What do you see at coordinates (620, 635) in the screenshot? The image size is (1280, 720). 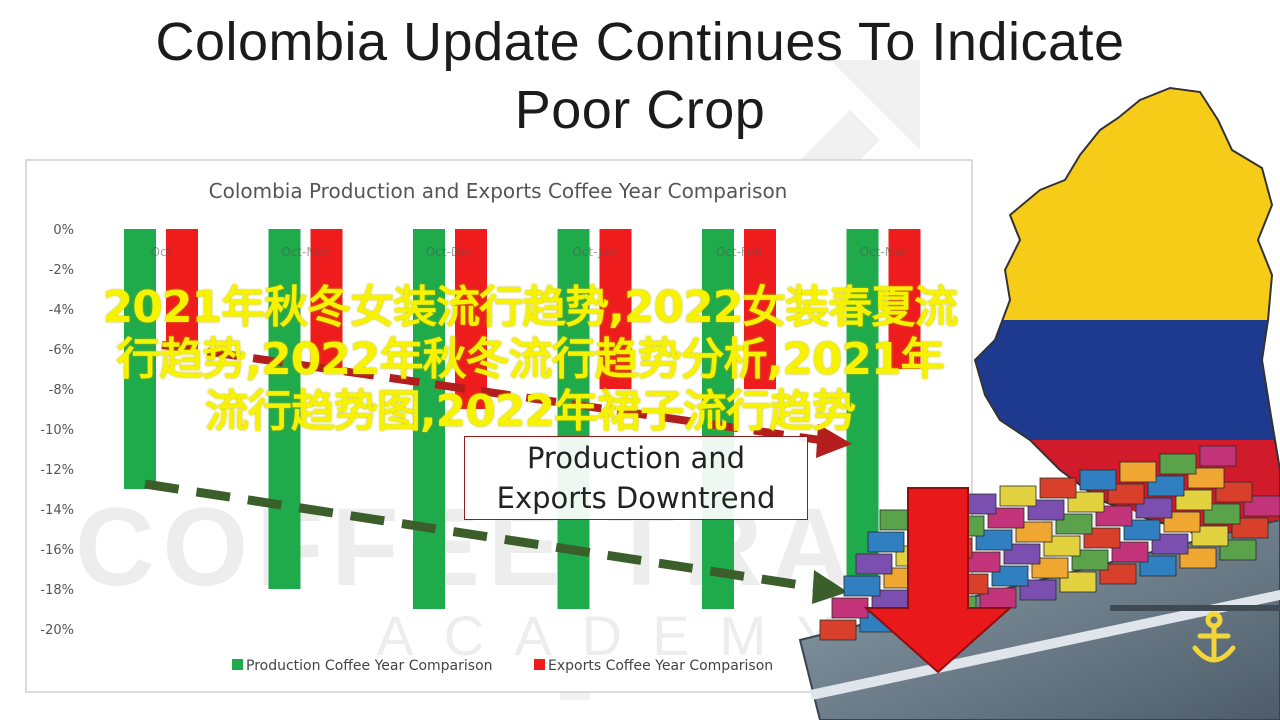 I see `watermark-sub: ACADEMY` at bounding box center [620, 635].